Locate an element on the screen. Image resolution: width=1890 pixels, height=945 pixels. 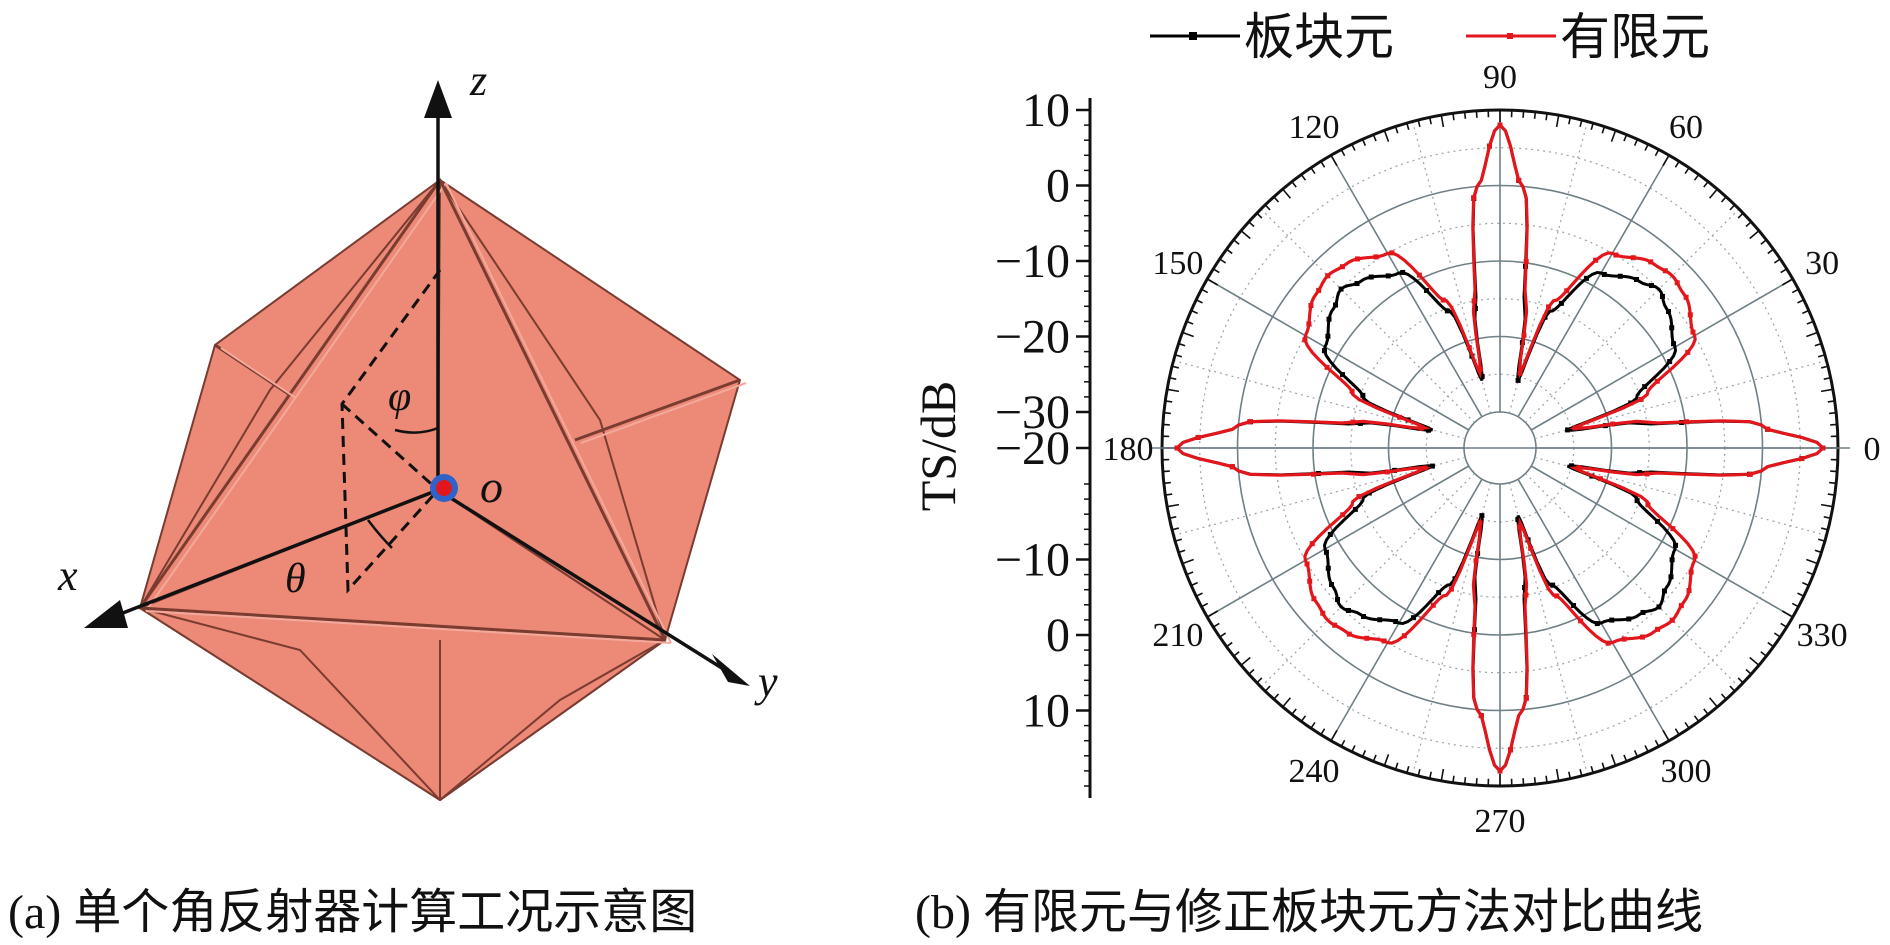
radial-tick-label: −10 is located at coordinates (1032, 560).